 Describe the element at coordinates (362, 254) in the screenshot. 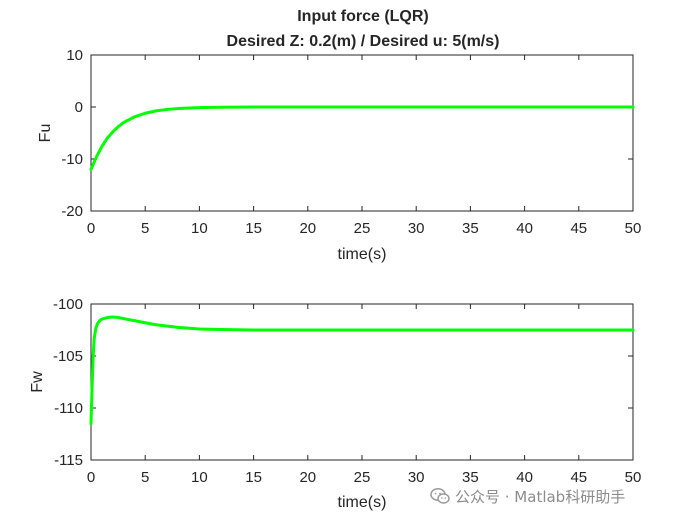

I see `top-x-axis-label: time(s)` at that location.